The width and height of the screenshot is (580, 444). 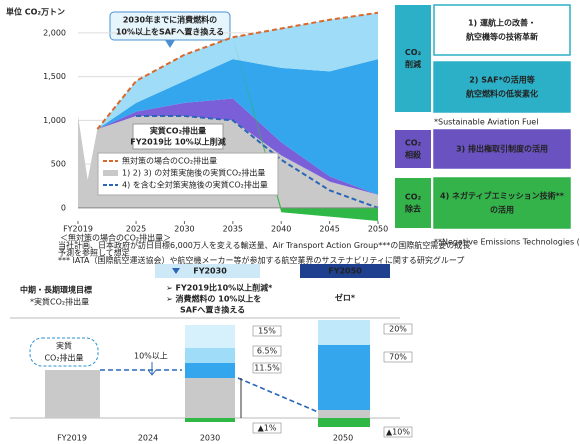 I want to click on category-label: 2024, so click(x=148, y=438).